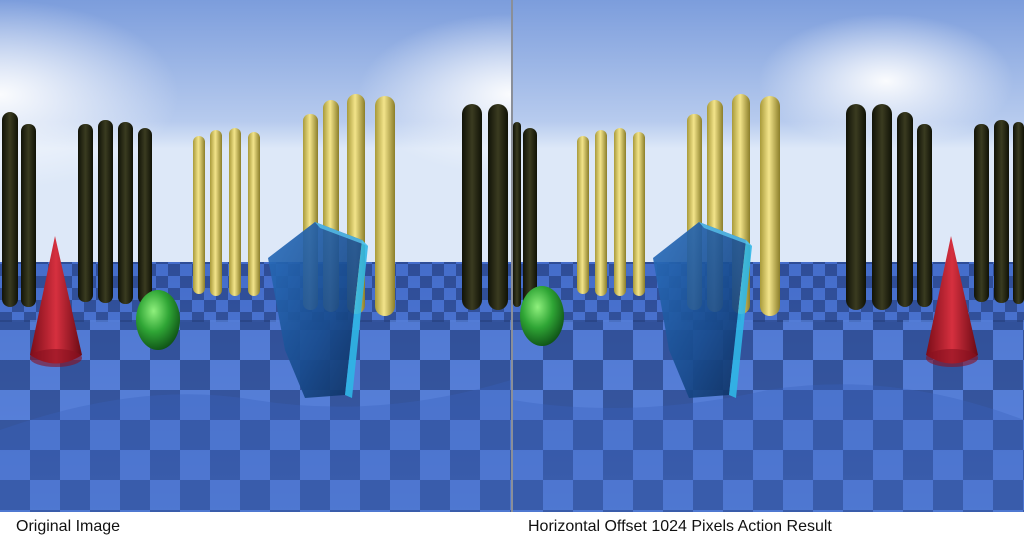 This screenshot has width=1024, height=544. What do you see at coordinates (485, 207) in the screenshot?
I see `dark-pillars-right` at bounding box center [485, 207].